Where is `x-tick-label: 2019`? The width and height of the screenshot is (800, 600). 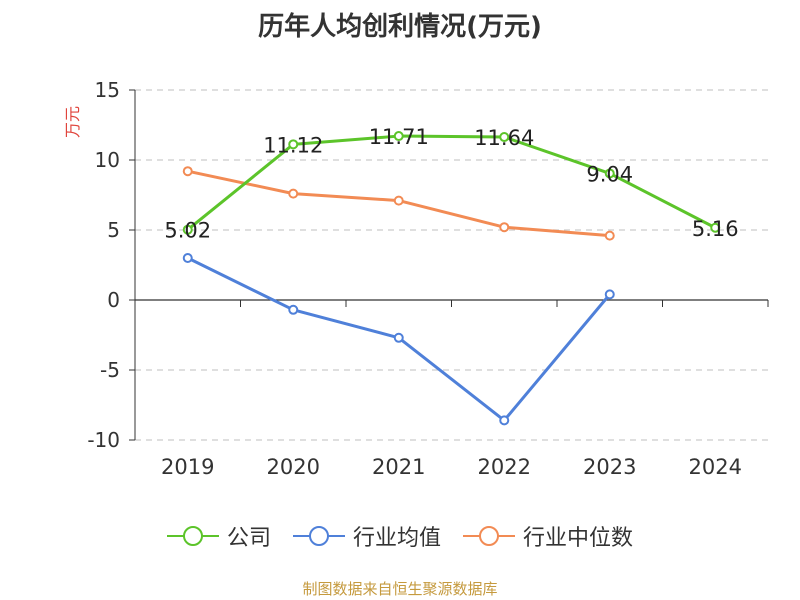 x-tick-label: 2019 is located at coordinates (187, 467).